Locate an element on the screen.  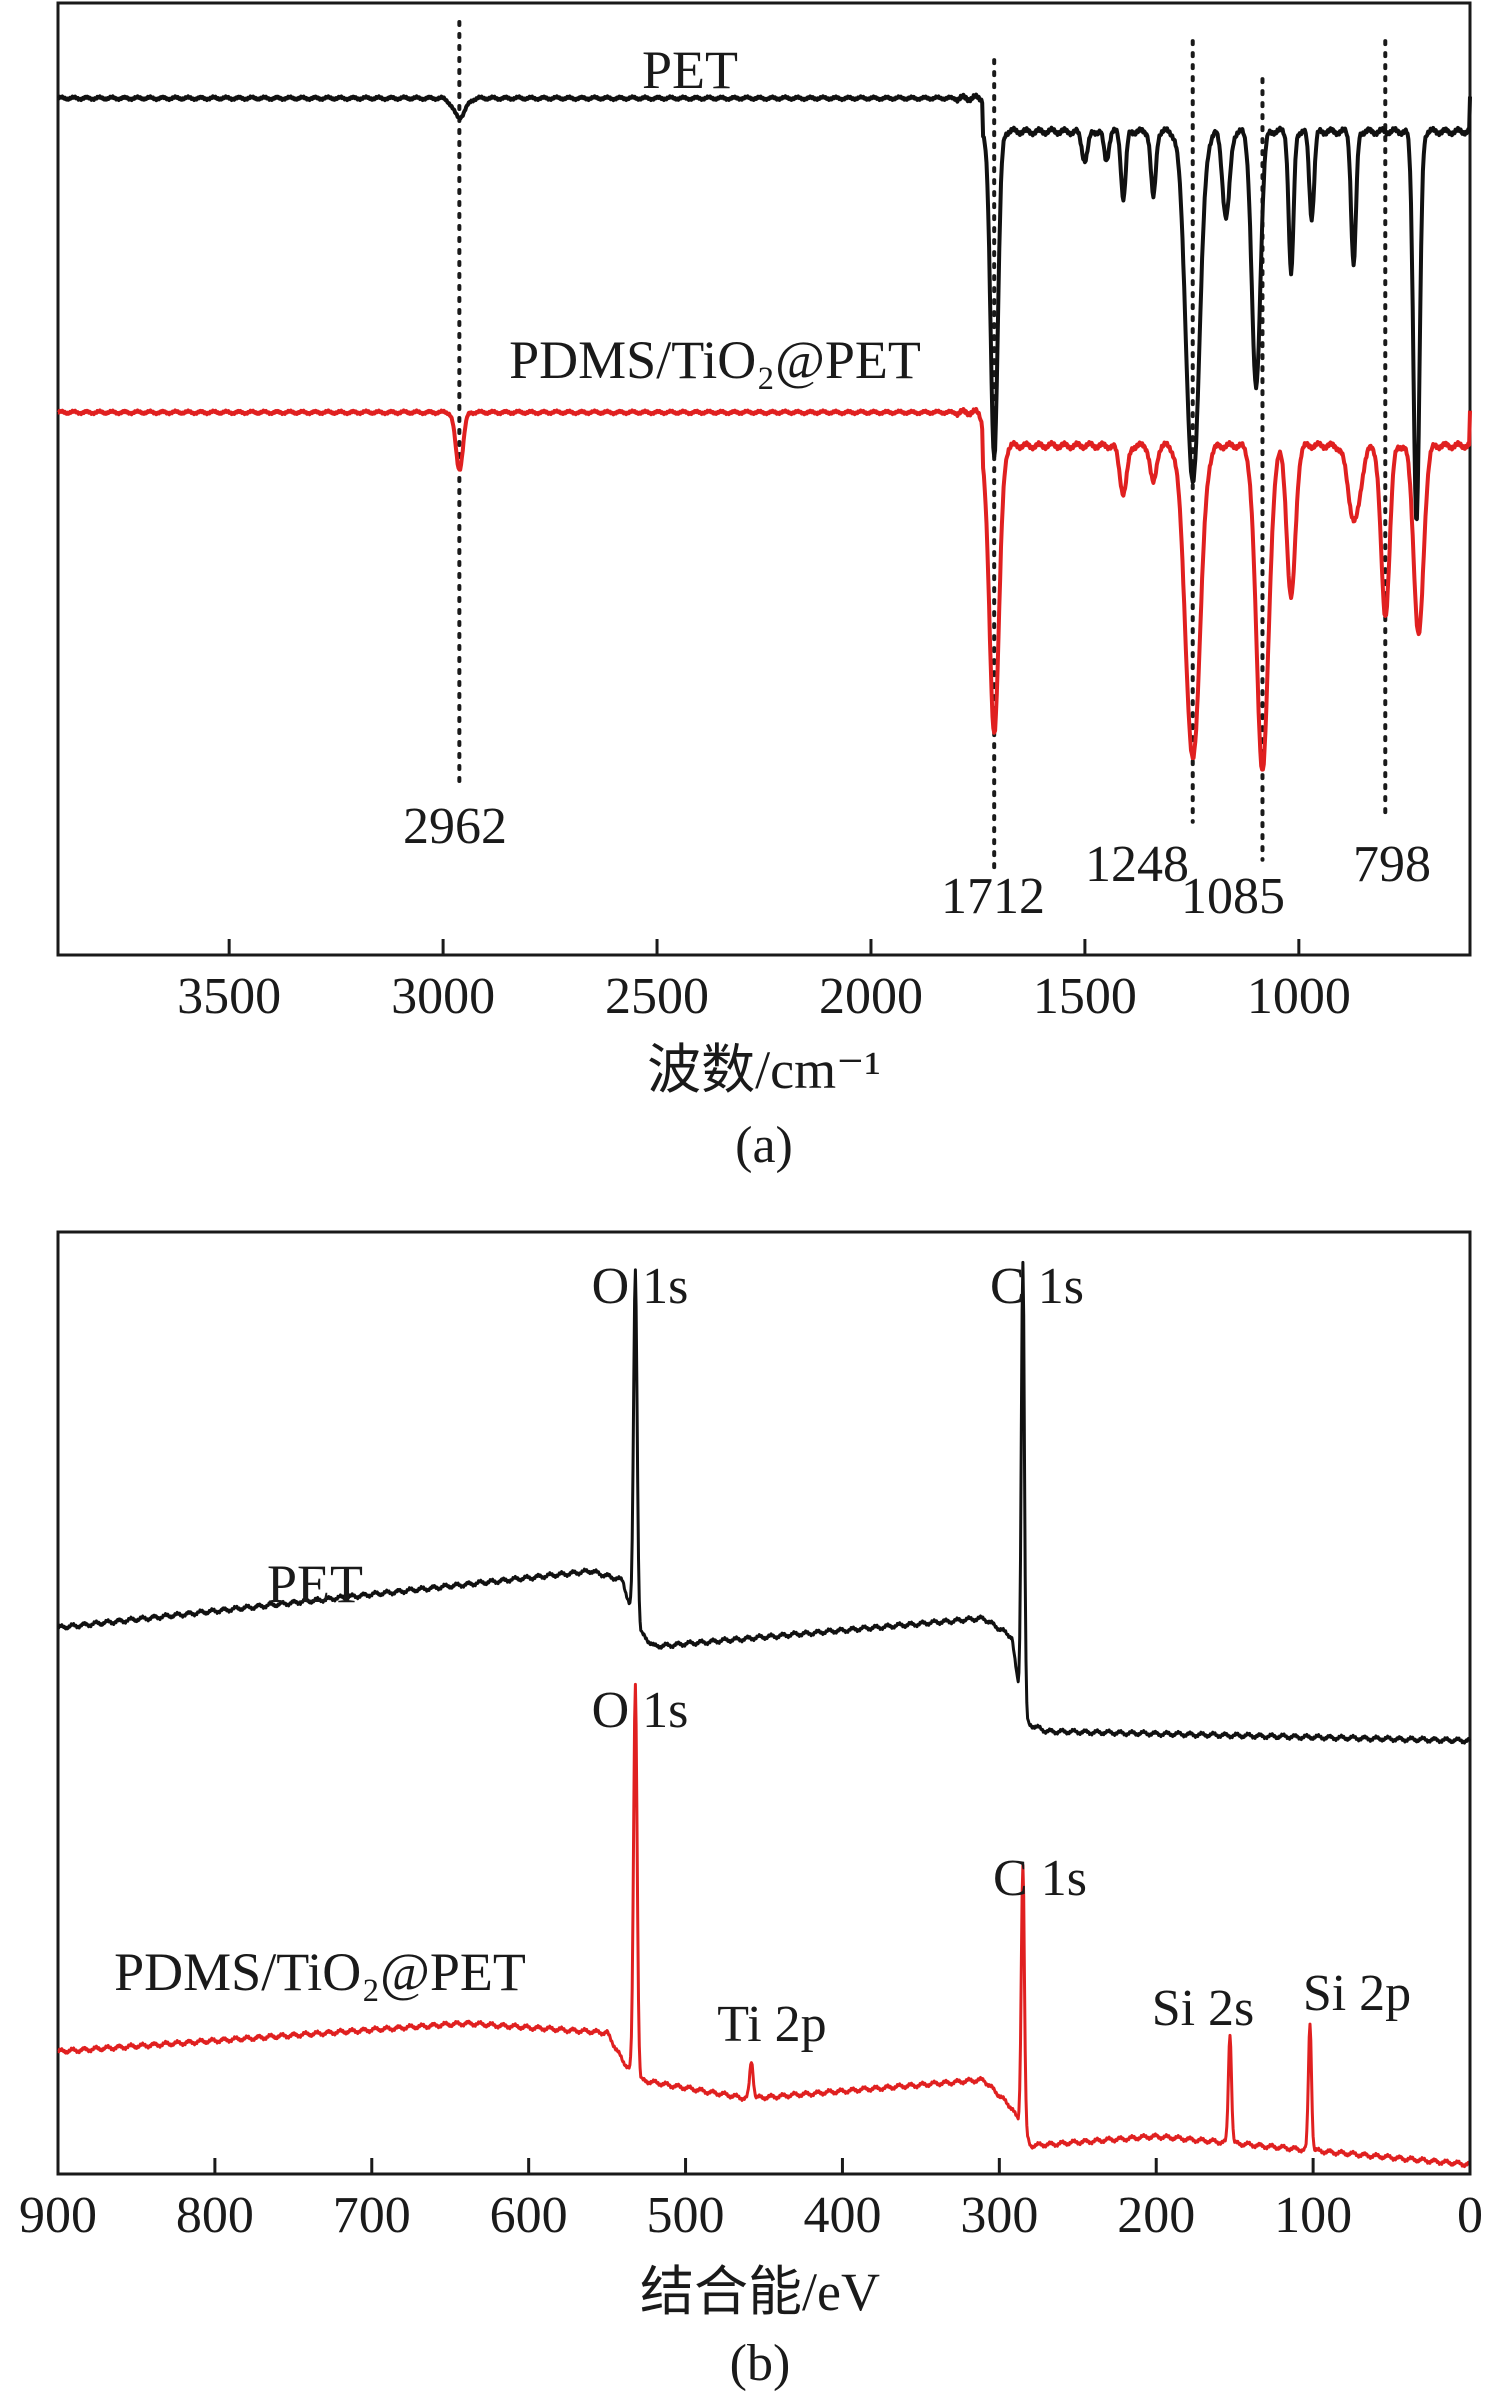
panel-a-peak-label-2962: 2962 is located at coordinates (455, 826).